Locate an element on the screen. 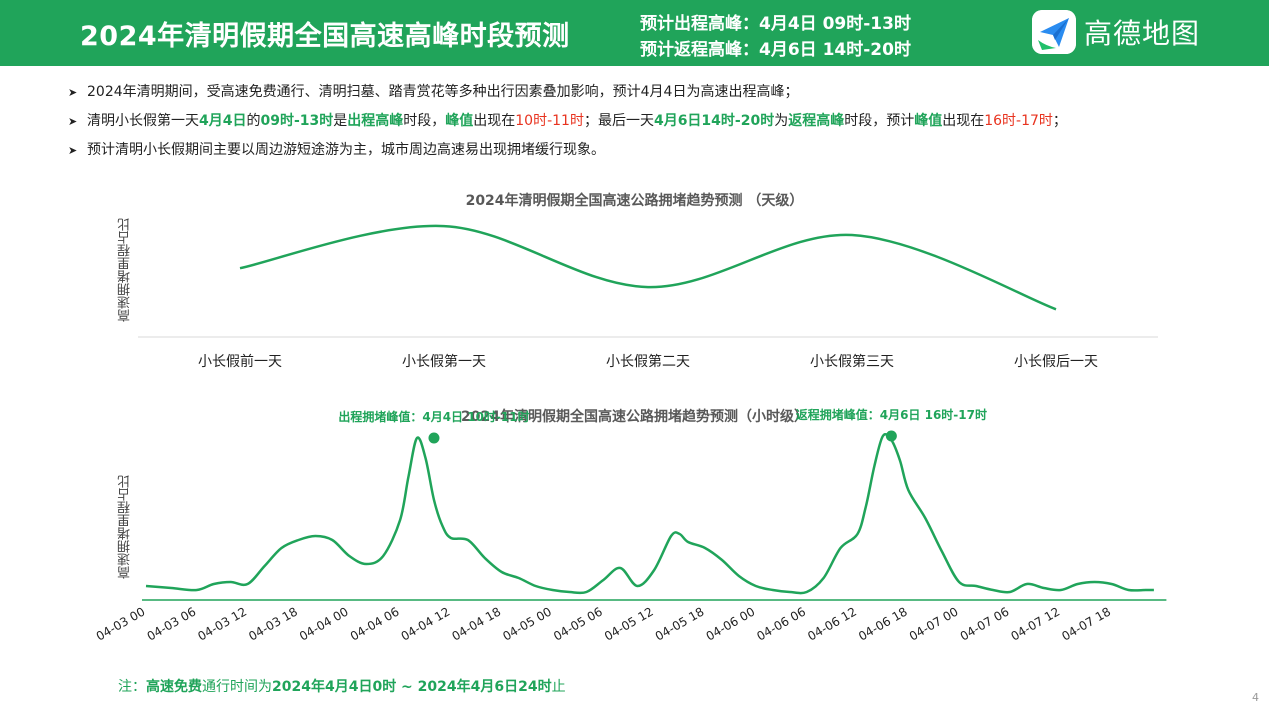 Image resolution: width=1269 pixels, height=710 pixels. hourly-x-tick-label: 04-04 00 is located at coordinates (324, 623).